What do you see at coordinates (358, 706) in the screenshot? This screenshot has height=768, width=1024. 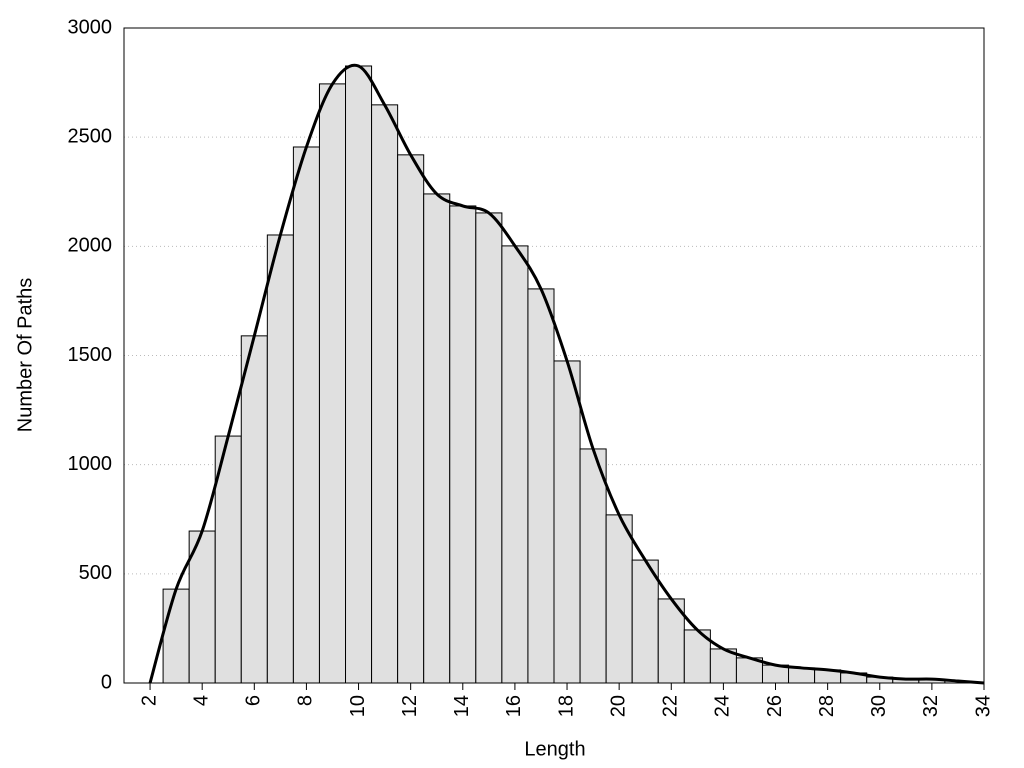 I see `x-tick-label: 10` at bounding box center [358, 706].